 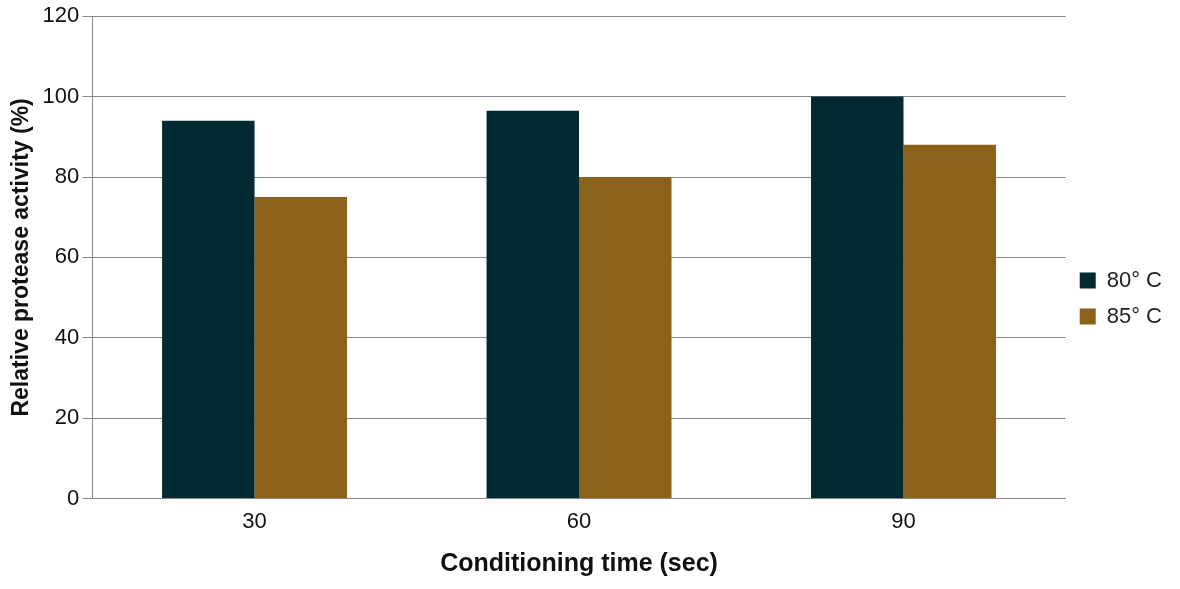 What do you see at coordinates (20, 257) in the screenshot?
I see `y-axis-title: Relative protease activity (%)` at bounding box center [20, 257].